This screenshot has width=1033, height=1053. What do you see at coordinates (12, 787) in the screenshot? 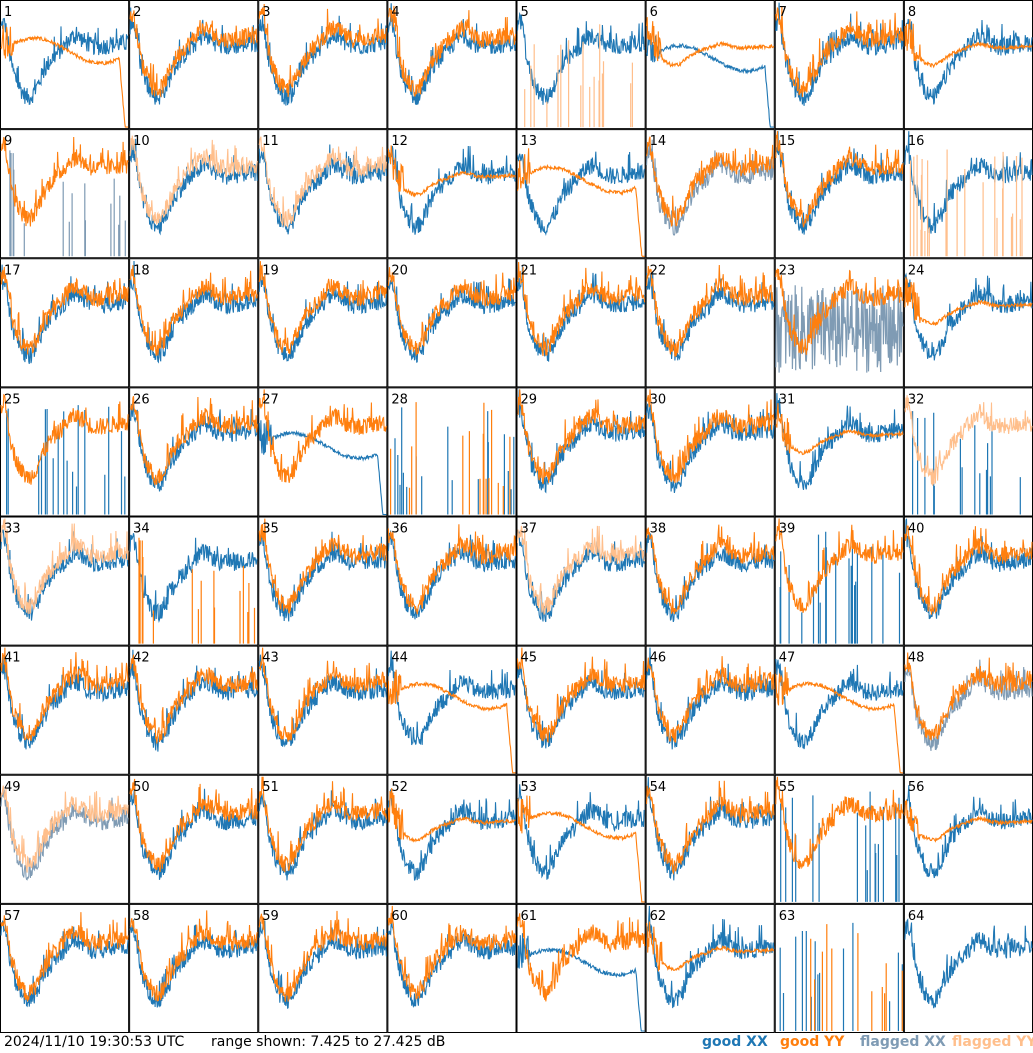
I see `panel-label: 49` at bounding box center [12, 787].